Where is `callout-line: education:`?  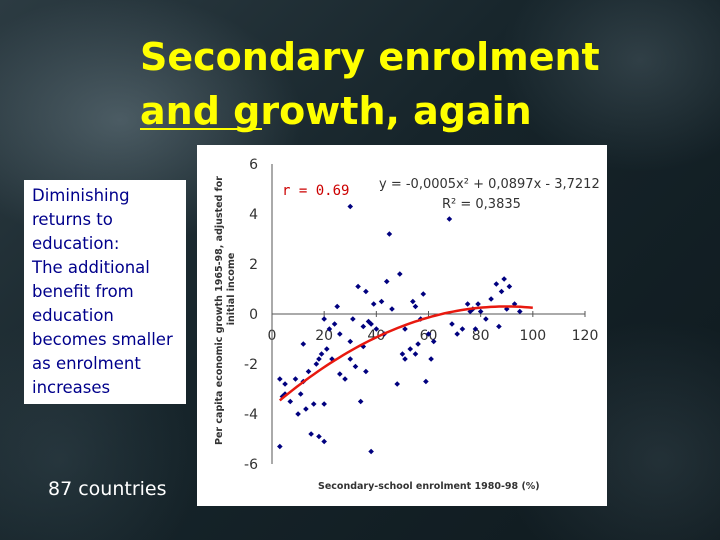 callout-line: education: is located at coordinates (76, 243).